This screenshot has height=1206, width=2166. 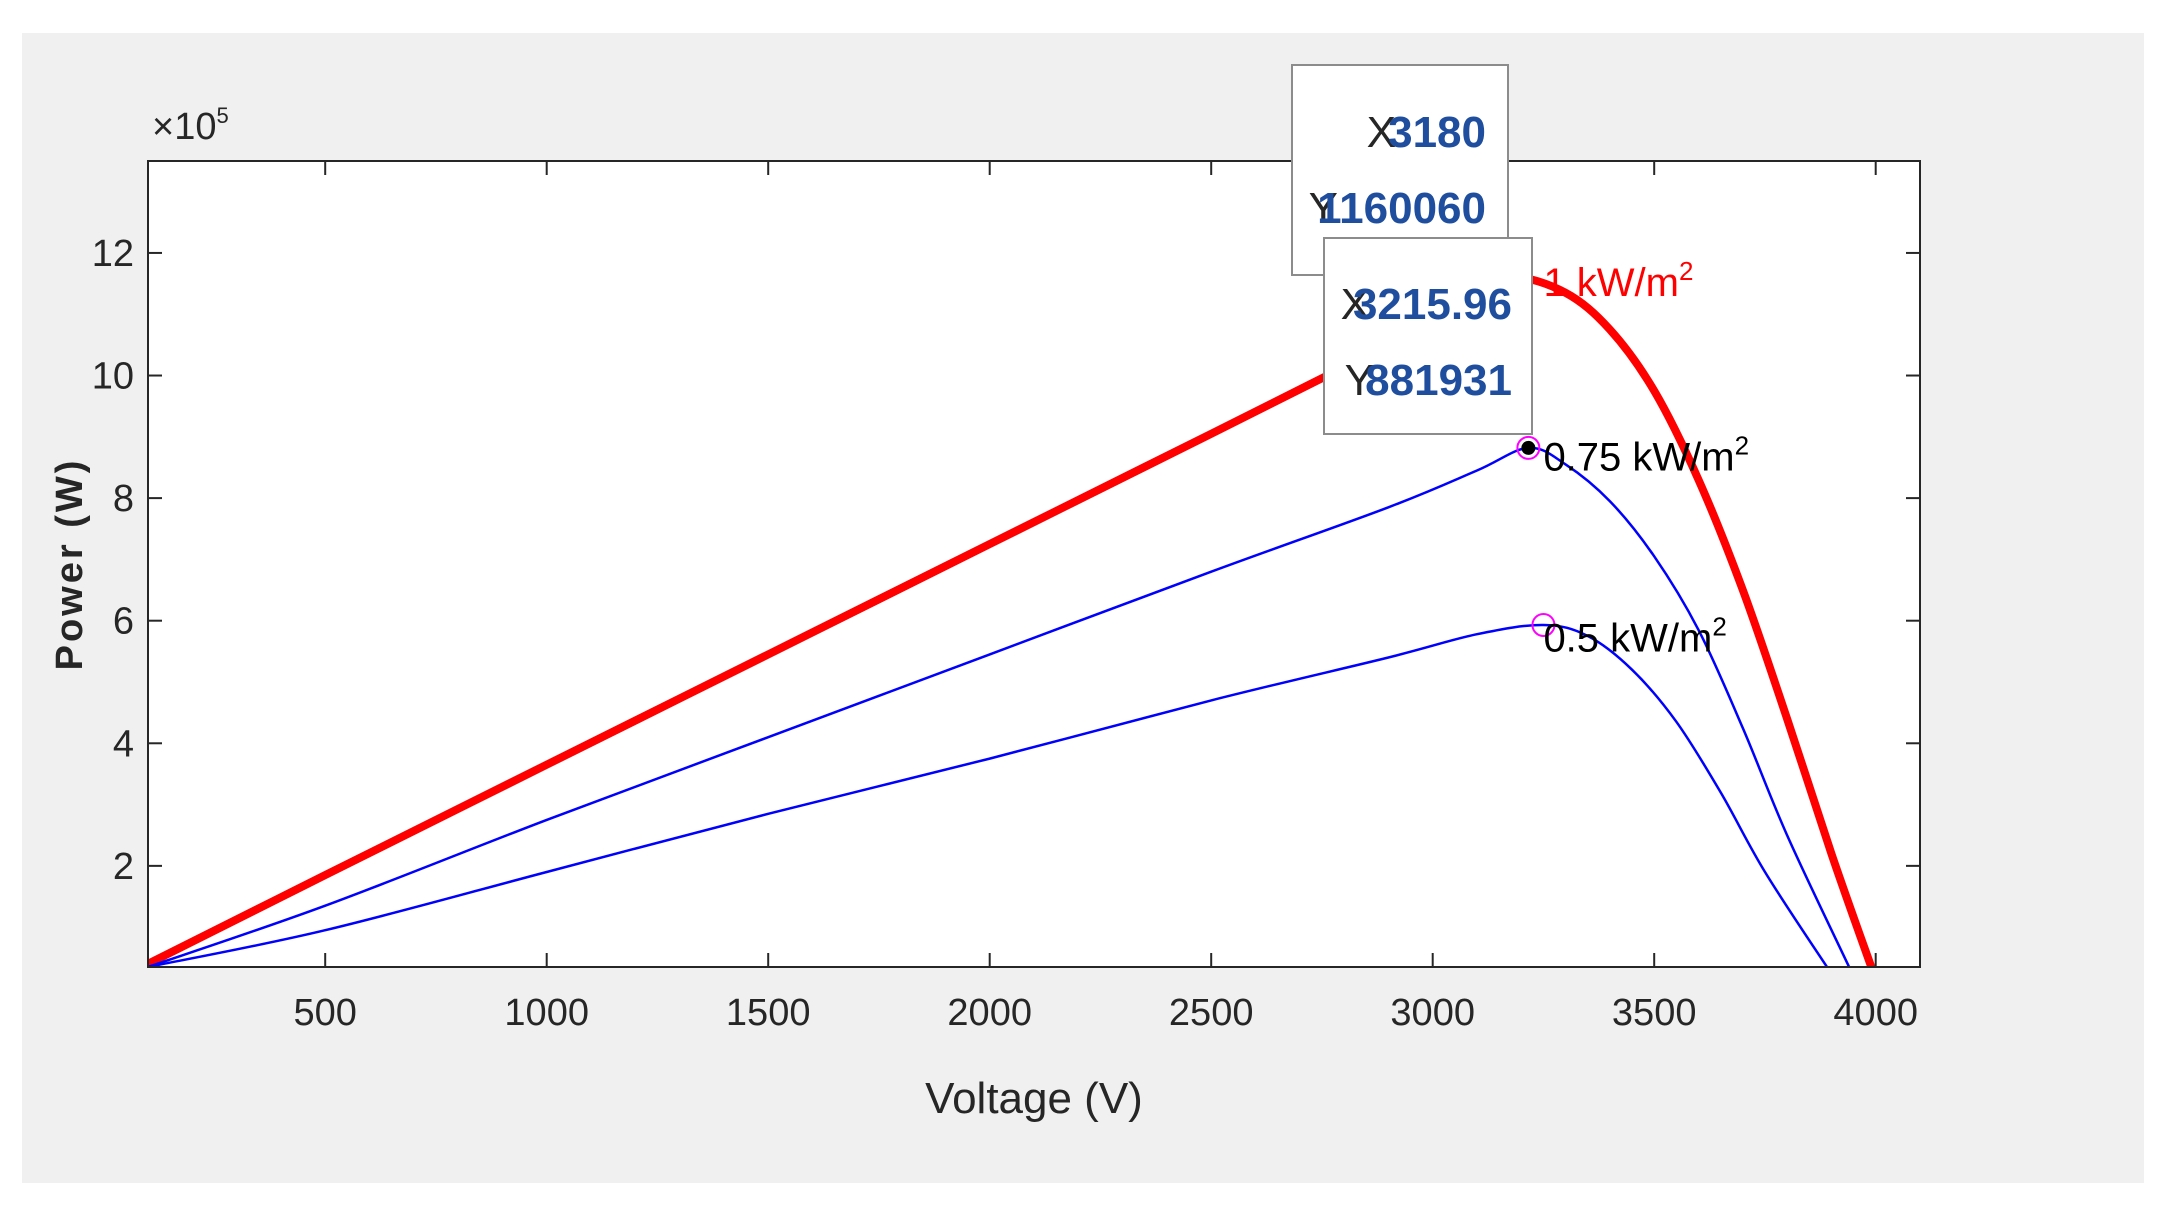 What do you see at coordinates (113, 254) in the screenshot?
I see `y-tick-label: 12` at bounding box center [113, 254].